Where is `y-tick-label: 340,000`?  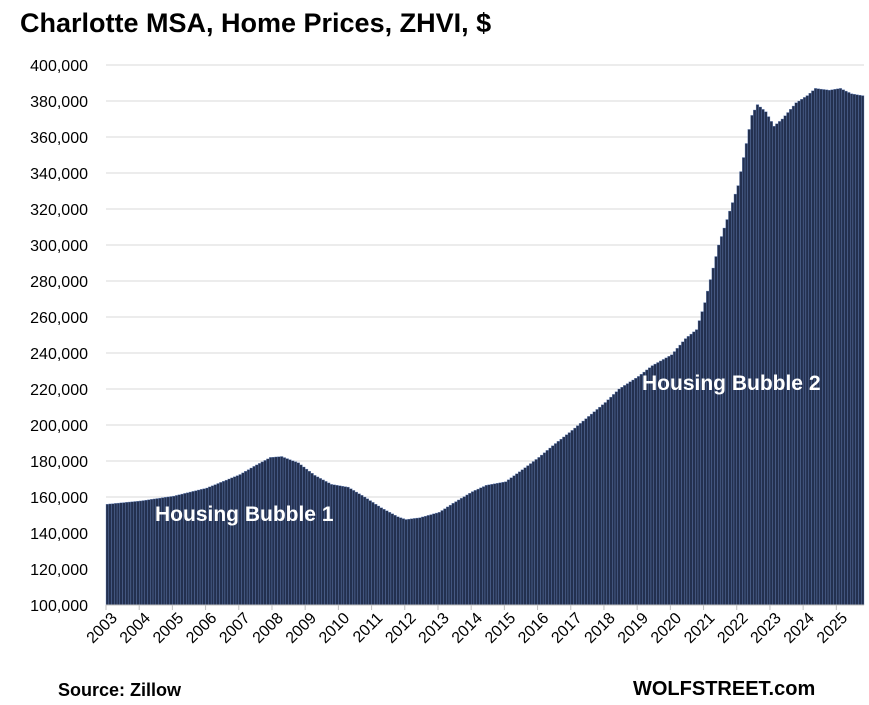 y-tick-label: 340,000 is located at coordinates (59, 174).